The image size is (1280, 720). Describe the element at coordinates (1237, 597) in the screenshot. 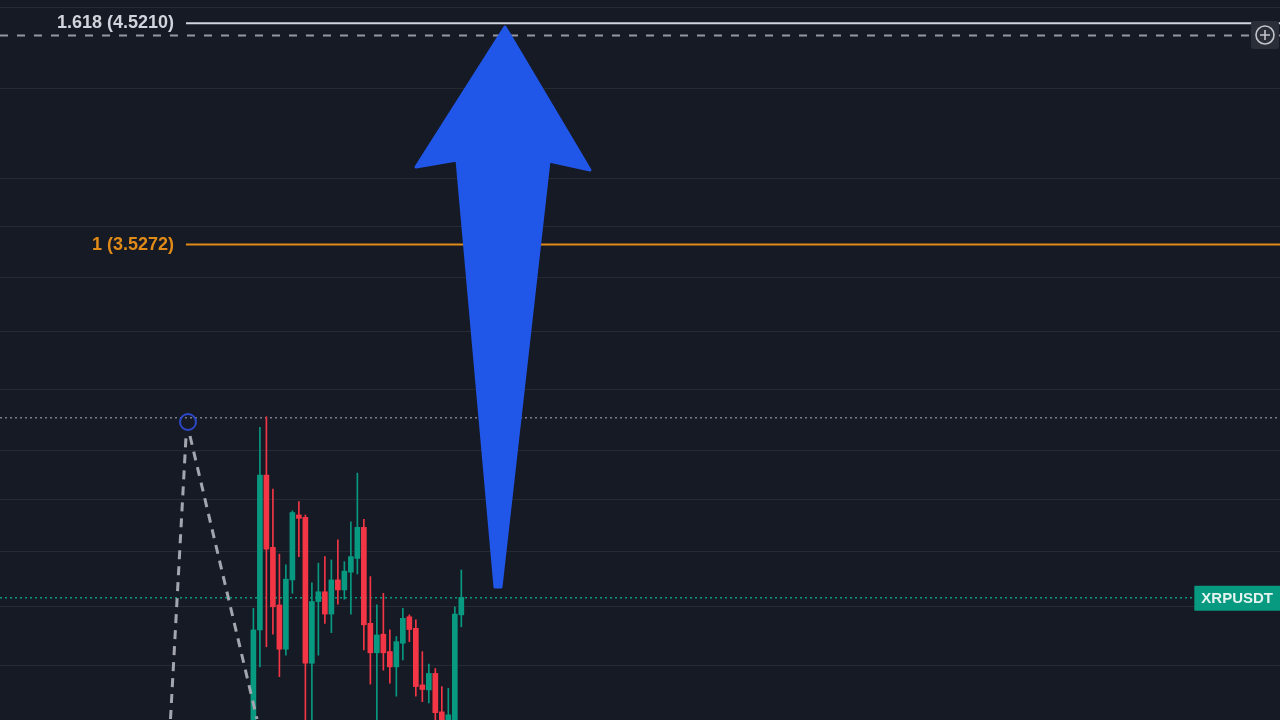

I see `ref-line-label: XRPUSDT` at that location.